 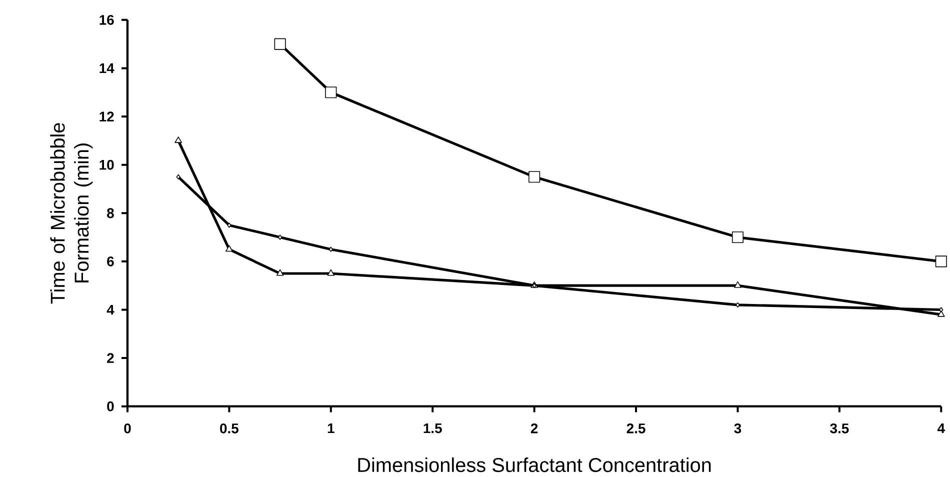 What do you see at coordinates (110, 406) in the screenshot?
I see `y-tick-label: 0` at bounding box center [110, 406].